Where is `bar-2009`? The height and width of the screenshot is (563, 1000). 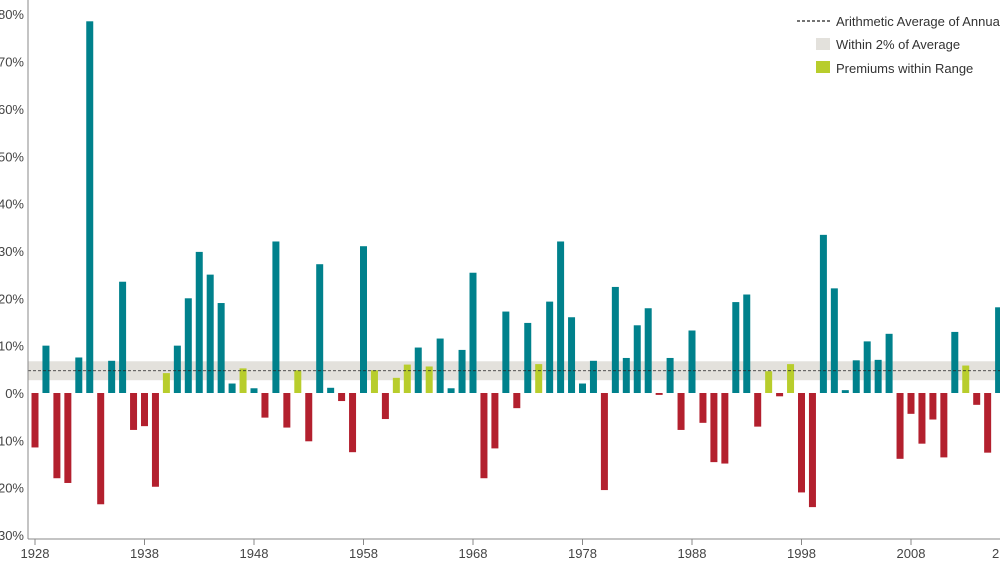 bar-2009 is located at coordinates (922, 418).